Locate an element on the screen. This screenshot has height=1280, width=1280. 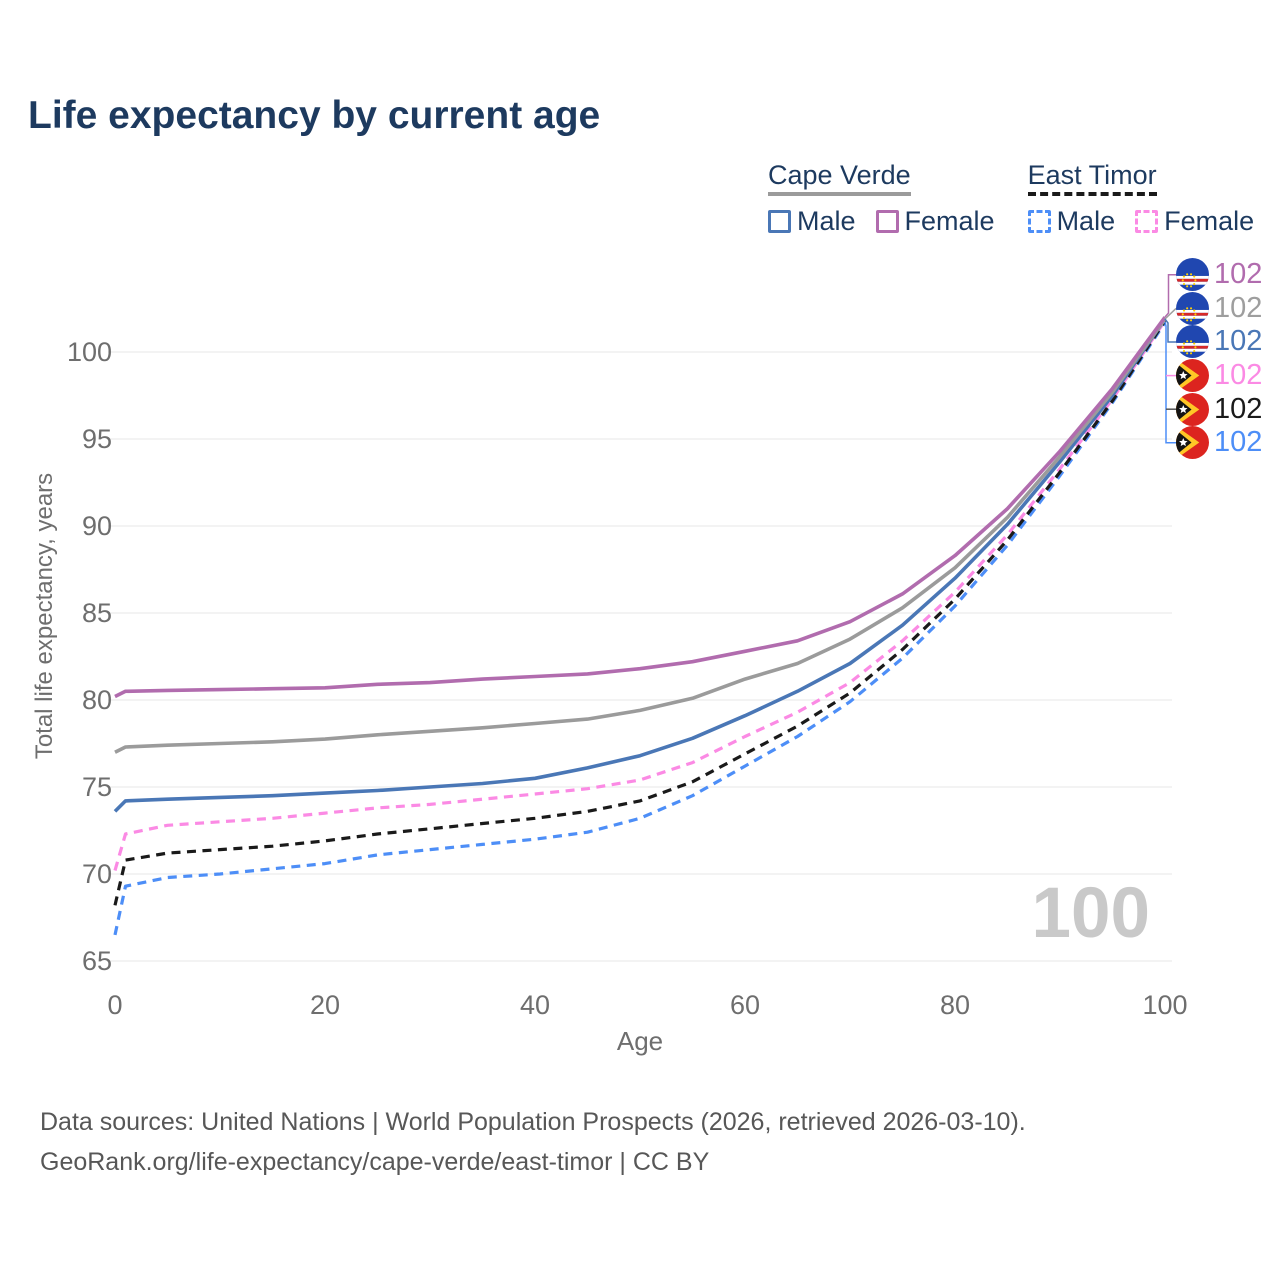
x-tick-label: 60 is located at coordinates (745, 1005).